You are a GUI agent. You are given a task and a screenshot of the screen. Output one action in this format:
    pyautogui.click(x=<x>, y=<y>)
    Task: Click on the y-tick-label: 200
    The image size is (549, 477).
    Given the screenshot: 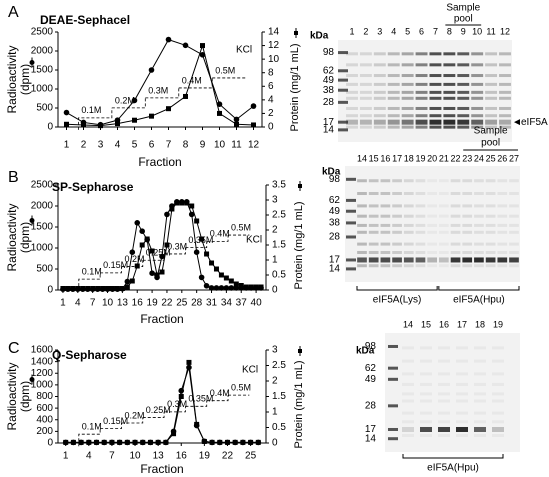 What is the action you would take?
    pyautogui.click(x=44, y=431)
    